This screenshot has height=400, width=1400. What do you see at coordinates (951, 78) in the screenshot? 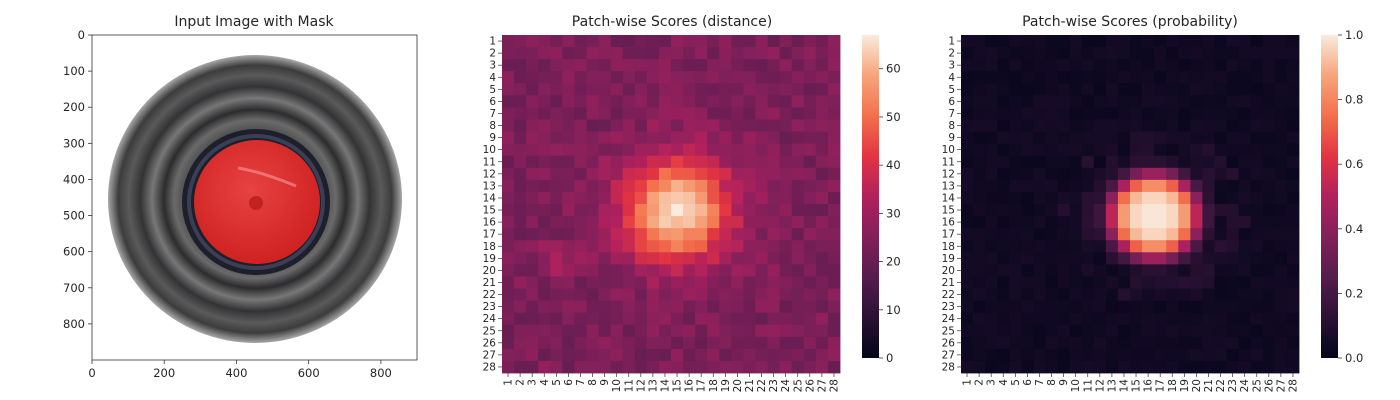
I see `heatmap-row-label: 4` at bounding box center [951, 78].